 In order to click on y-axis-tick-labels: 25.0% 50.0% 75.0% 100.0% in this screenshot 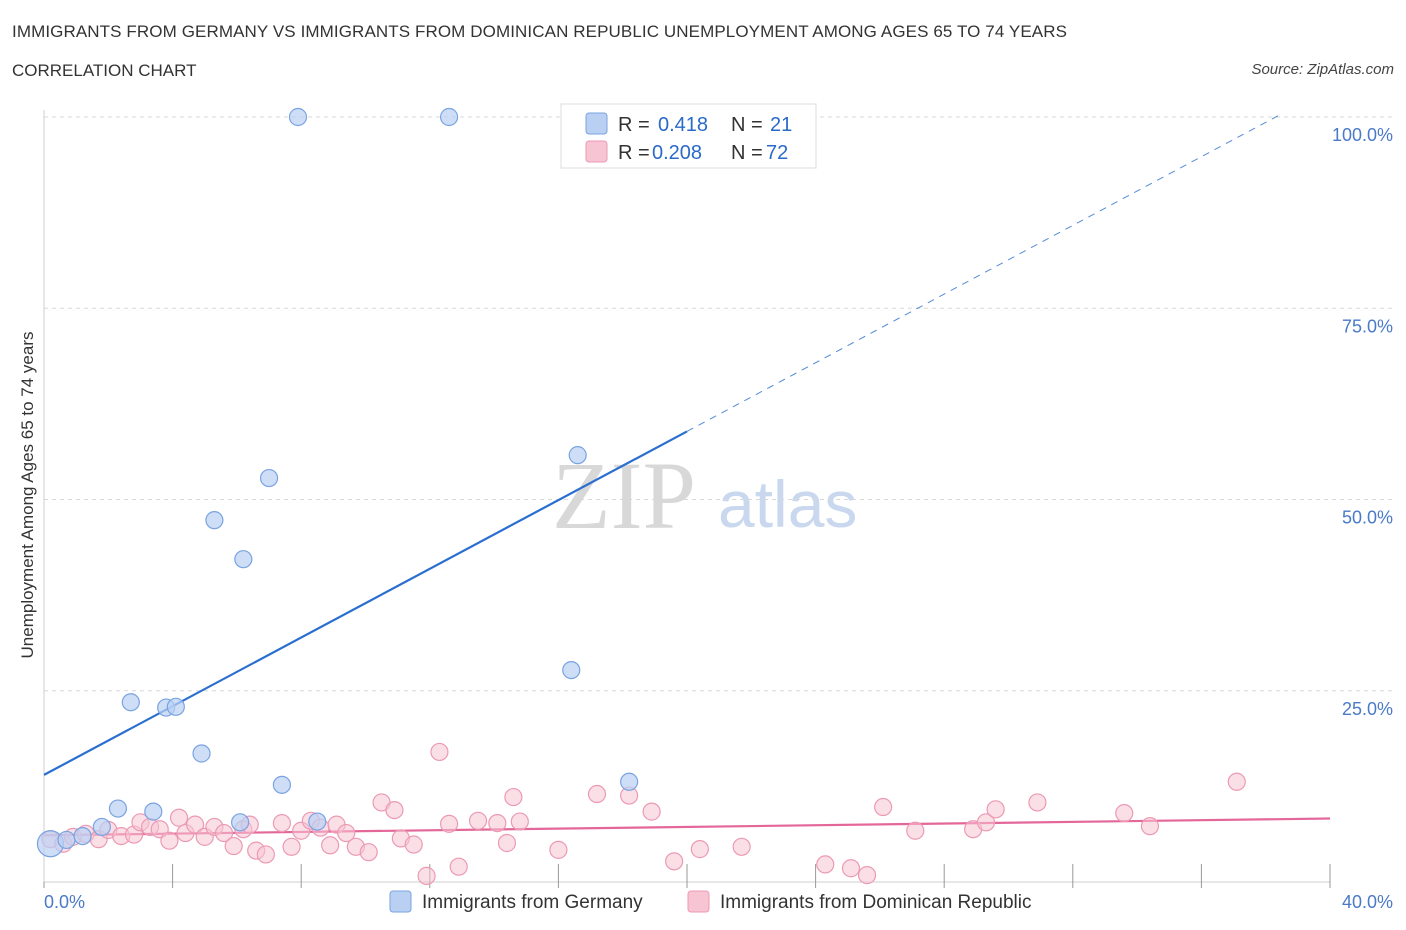, I will do `click(1362, 422)`.